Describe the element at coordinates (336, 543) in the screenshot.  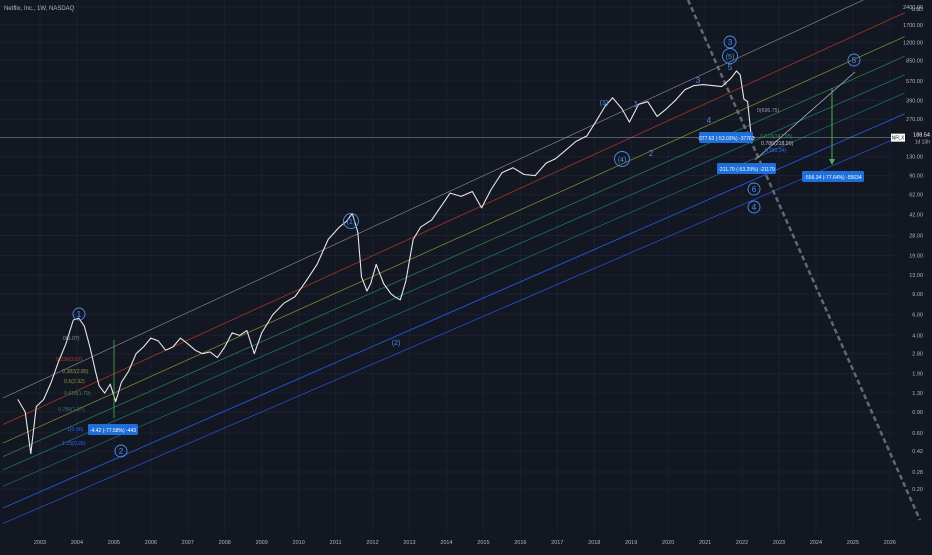
I see `x-tick-label: 2011` at that location.